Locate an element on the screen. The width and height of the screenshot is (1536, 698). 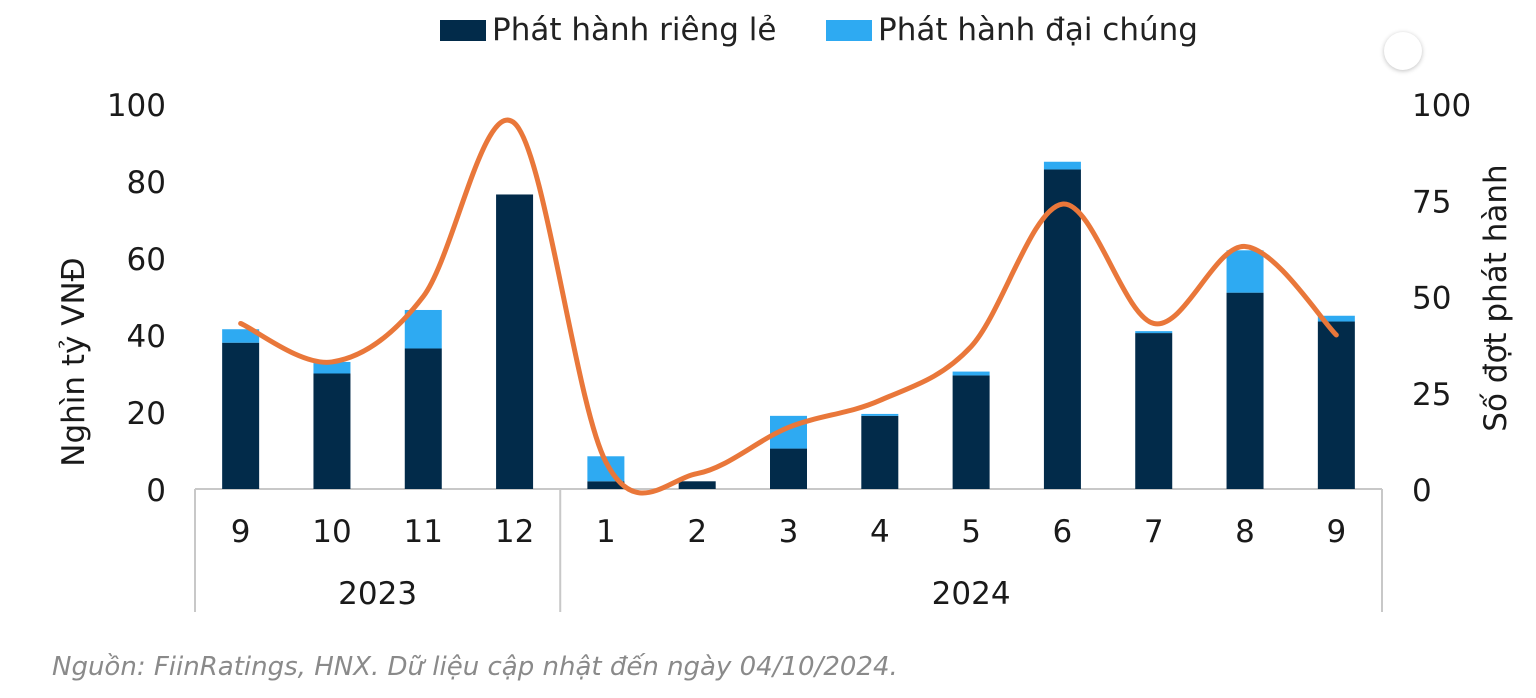
legend-item-private: Phát hành riêng lẻ is located at coordinates (608, 30).